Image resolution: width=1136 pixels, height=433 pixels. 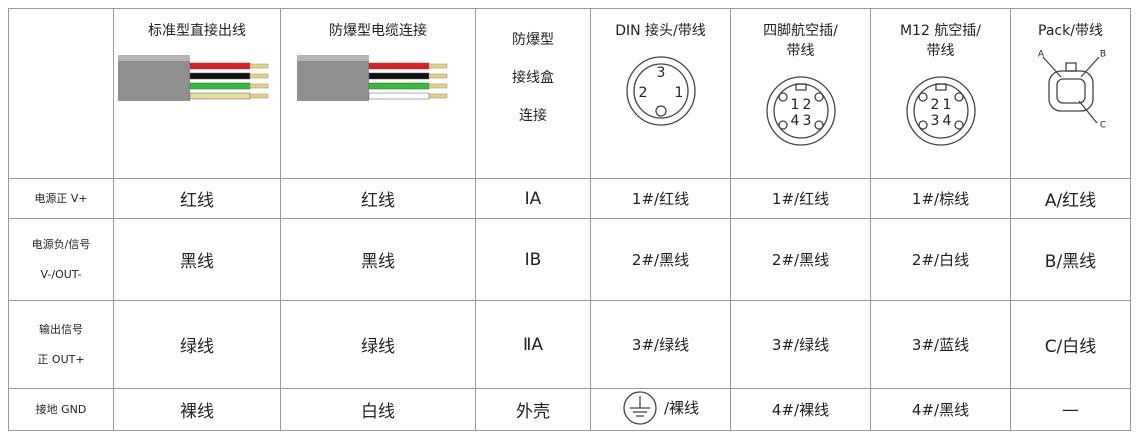 What do you see at coordinates (61, 359) in the screenshot?
I see `row-label-text: 正 OUT+` at bounding box center [61, 359].